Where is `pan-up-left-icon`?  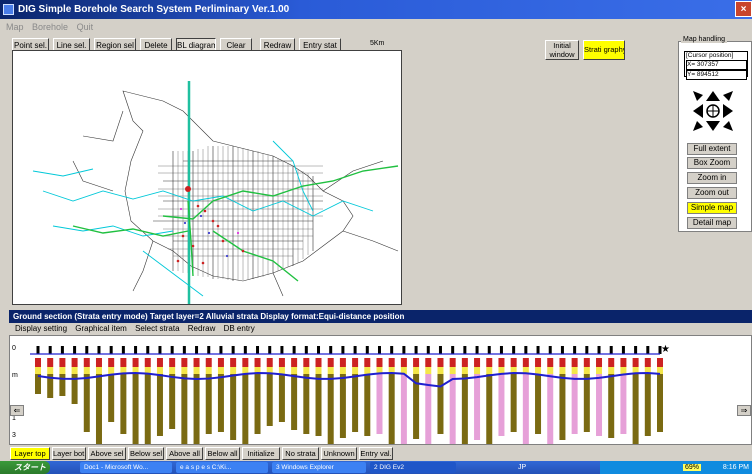
pan-up-left-icon is located at coordinates (698, 96).